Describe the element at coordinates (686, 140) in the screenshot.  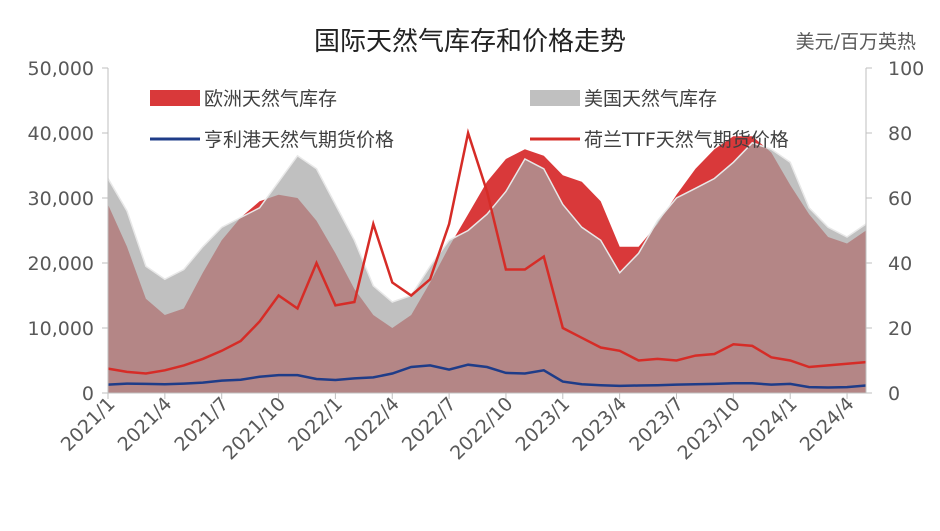
I see `legend-label: 荷兰TTF天然气期货价格` at that location.